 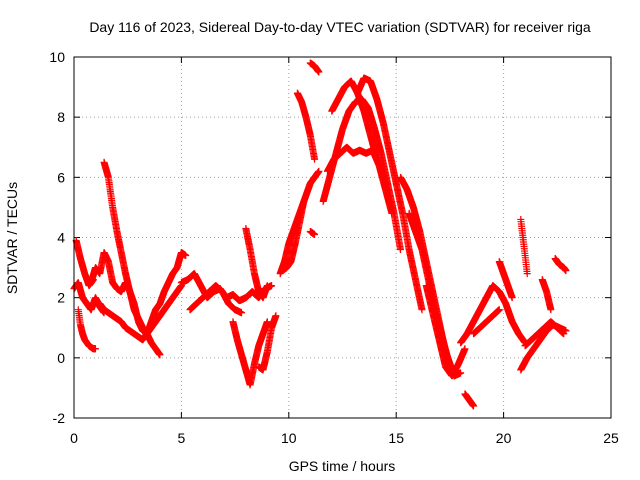 I want to click on series-track-d, so click(x=138, y=293).